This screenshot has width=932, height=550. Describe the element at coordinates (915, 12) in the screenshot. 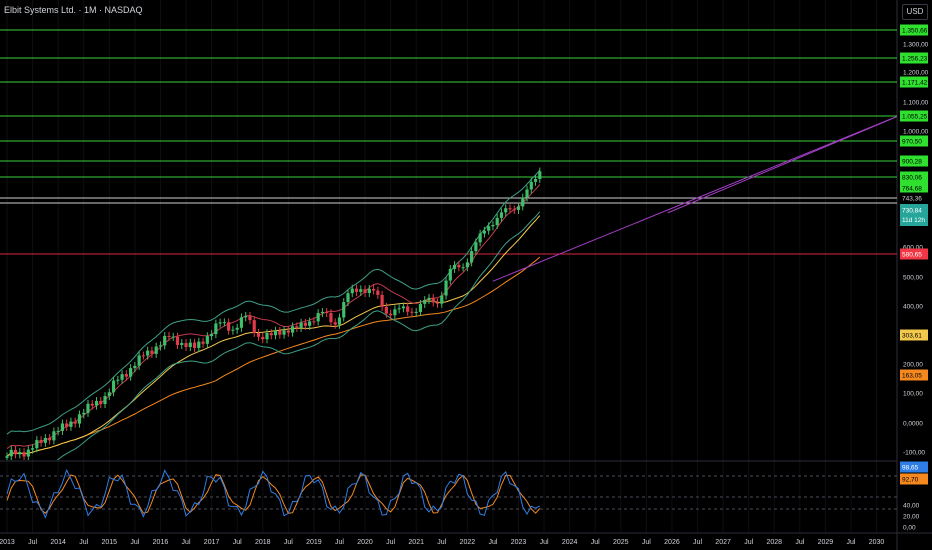

I see `currency-button: USD` at that location.